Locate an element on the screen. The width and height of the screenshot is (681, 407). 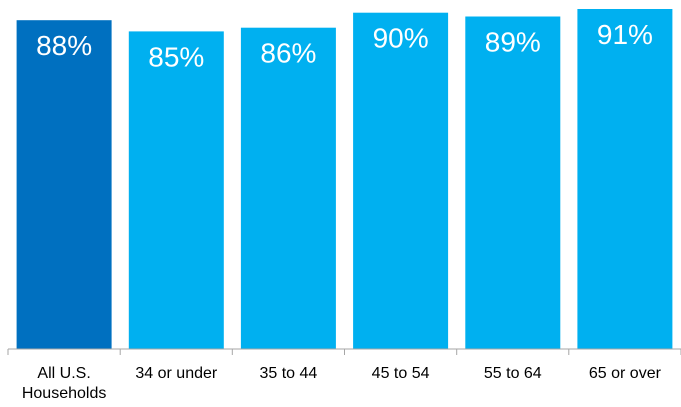
x-tick-label-2: 35 to 44 is located at coordinates (288, 373).